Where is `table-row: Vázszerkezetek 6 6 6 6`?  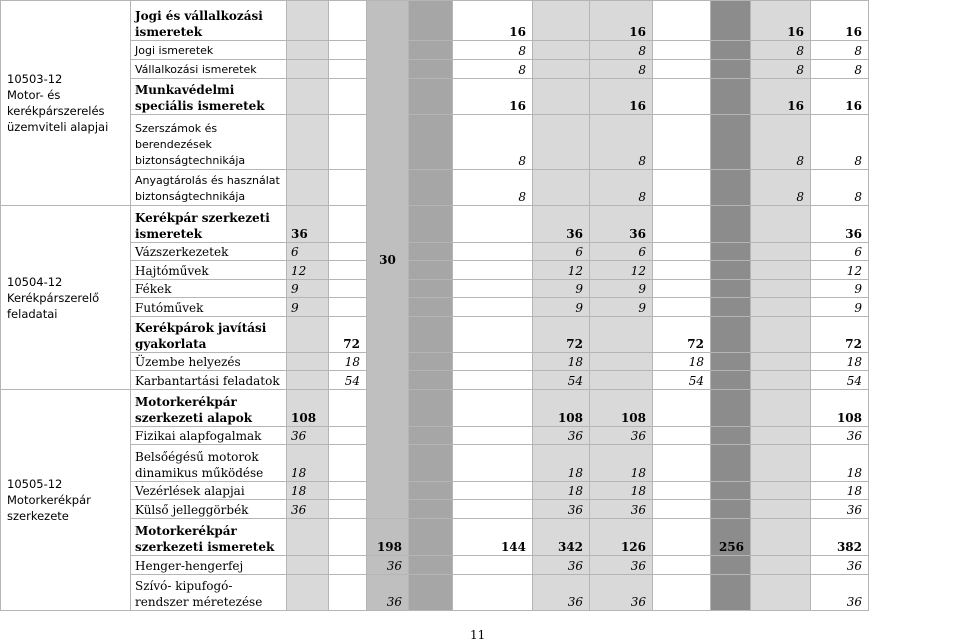
table-row: Vázszerkezetek 6 6 6 6 is located at coordinates (435, 251).